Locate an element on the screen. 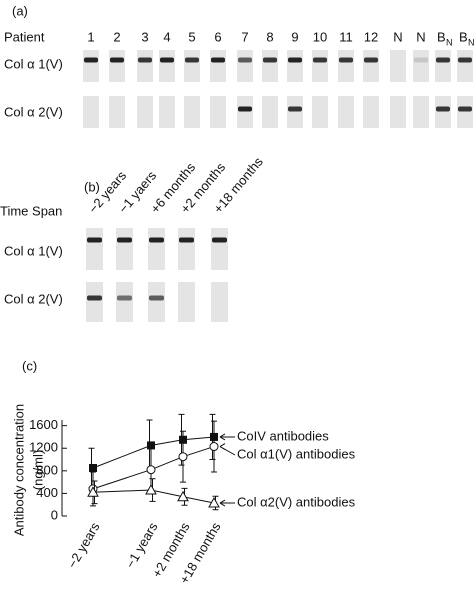 The width and height of the screenshot is (475, 593). column-subscript: N is located at coordinates (471, 42).